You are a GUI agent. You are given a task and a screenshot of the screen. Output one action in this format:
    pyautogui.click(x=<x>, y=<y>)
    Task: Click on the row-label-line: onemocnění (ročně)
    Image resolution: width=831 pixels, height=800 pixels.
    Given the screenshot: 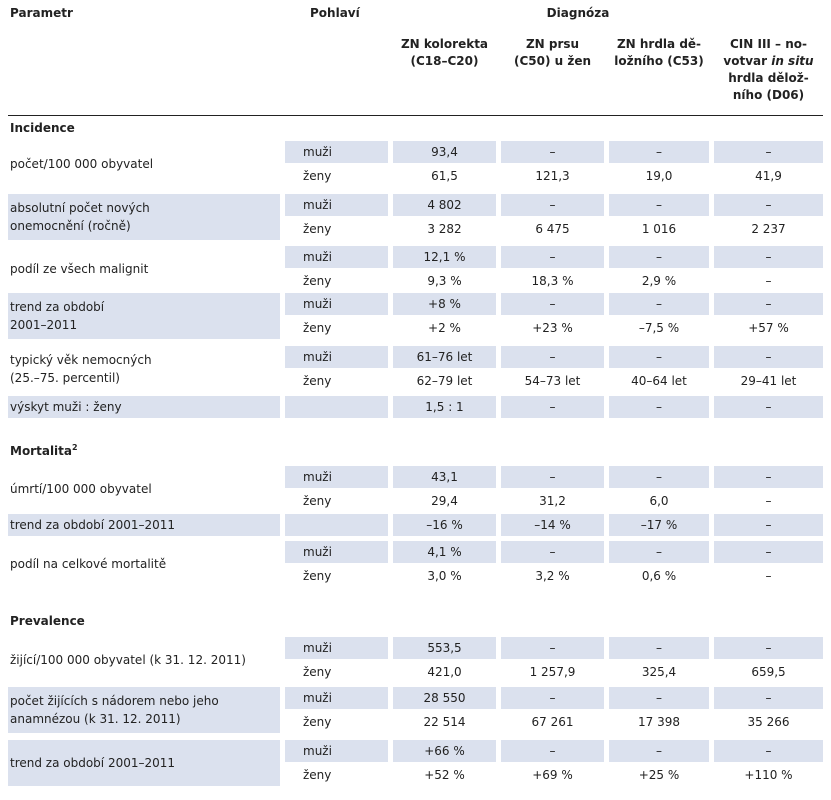 What is the action you would take?
    pyautogui.click(x=70, y=226)
    